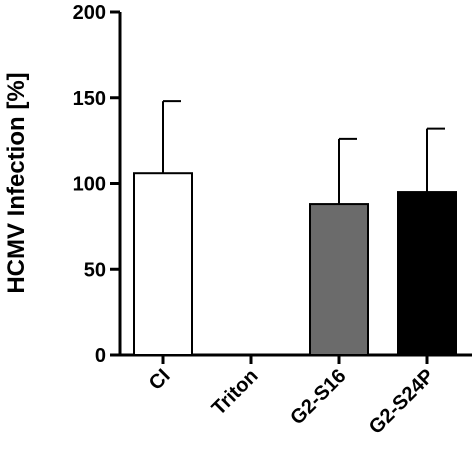 This screenshot has width=472, height=465. I want to click on x-axis-labels: CI Triton G2-S16 G2-S24P, so click(292, 397).